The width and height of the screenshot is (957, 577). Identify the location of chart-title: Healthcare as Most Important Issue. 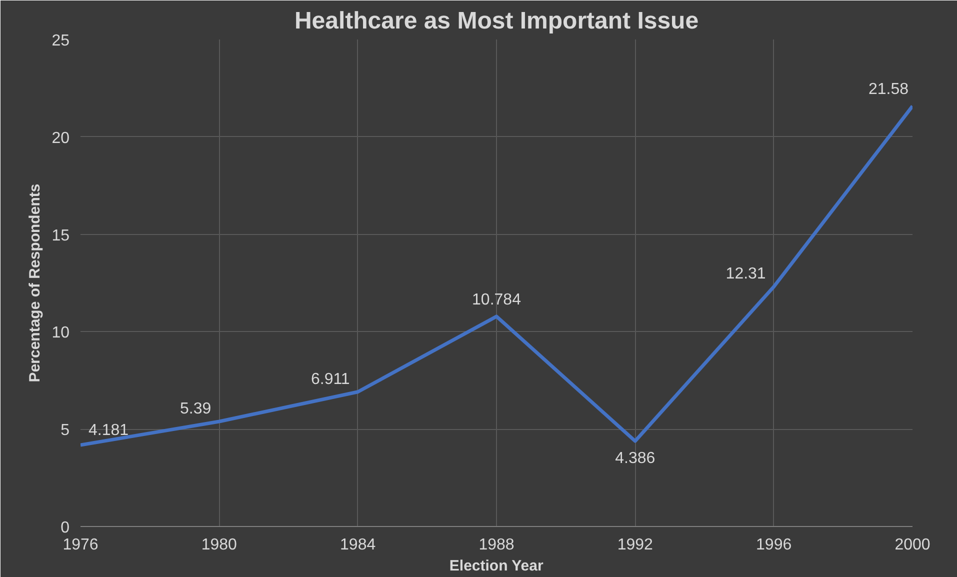
(496, 21).